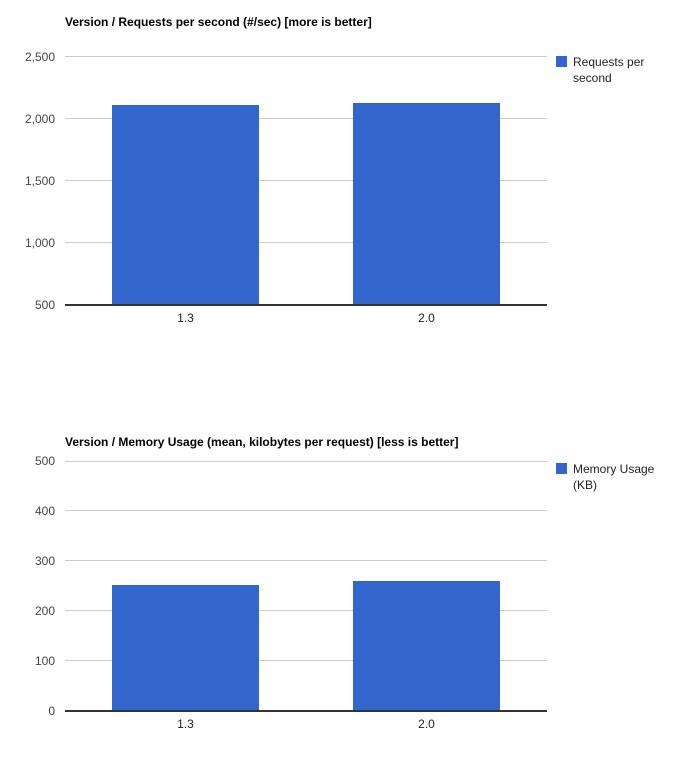  What do you see at coordinates (609, 62) in the screenshot?
I see `legend-label-line: Requests per` at bounding box center [609, 62].